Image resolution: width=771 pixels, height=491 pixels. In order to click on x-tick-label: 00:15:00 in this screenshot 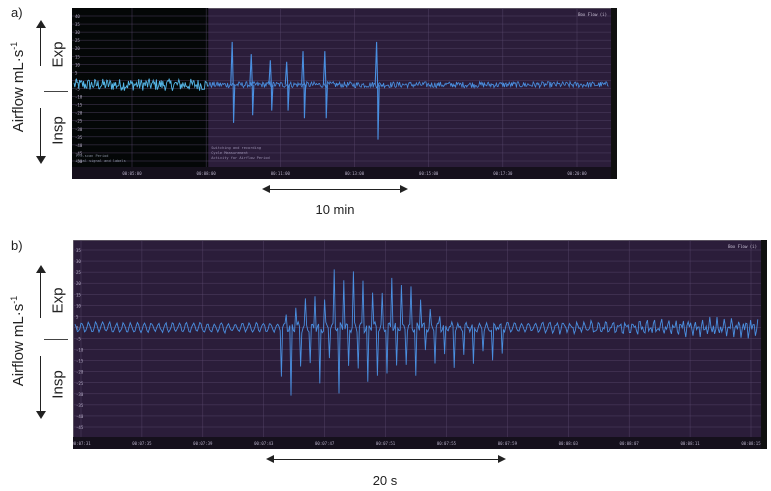, I will do `click(429, 173)`.